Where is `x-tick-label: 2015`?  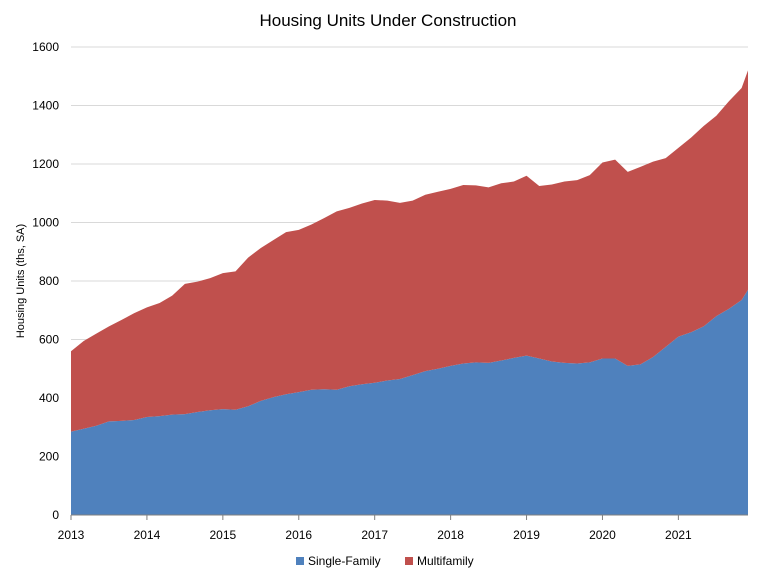
x-tick-label: 2015 is located at coordinates (222, 535).